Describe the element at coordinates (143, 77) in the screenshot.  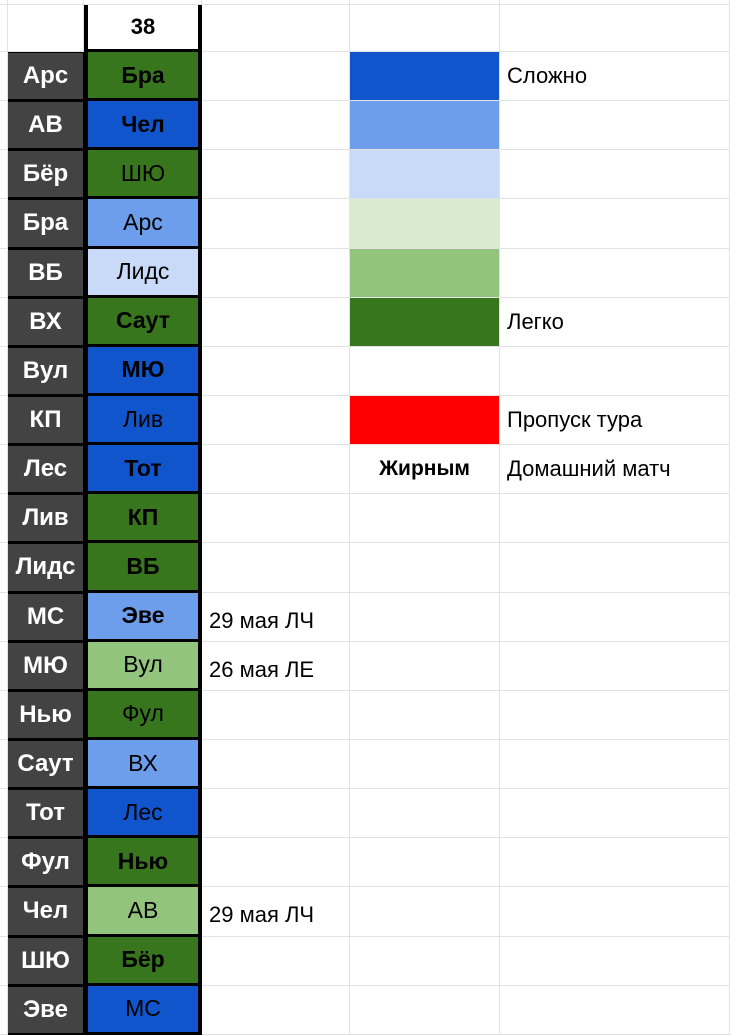
I see `opponent-cell: Бра` at that location.